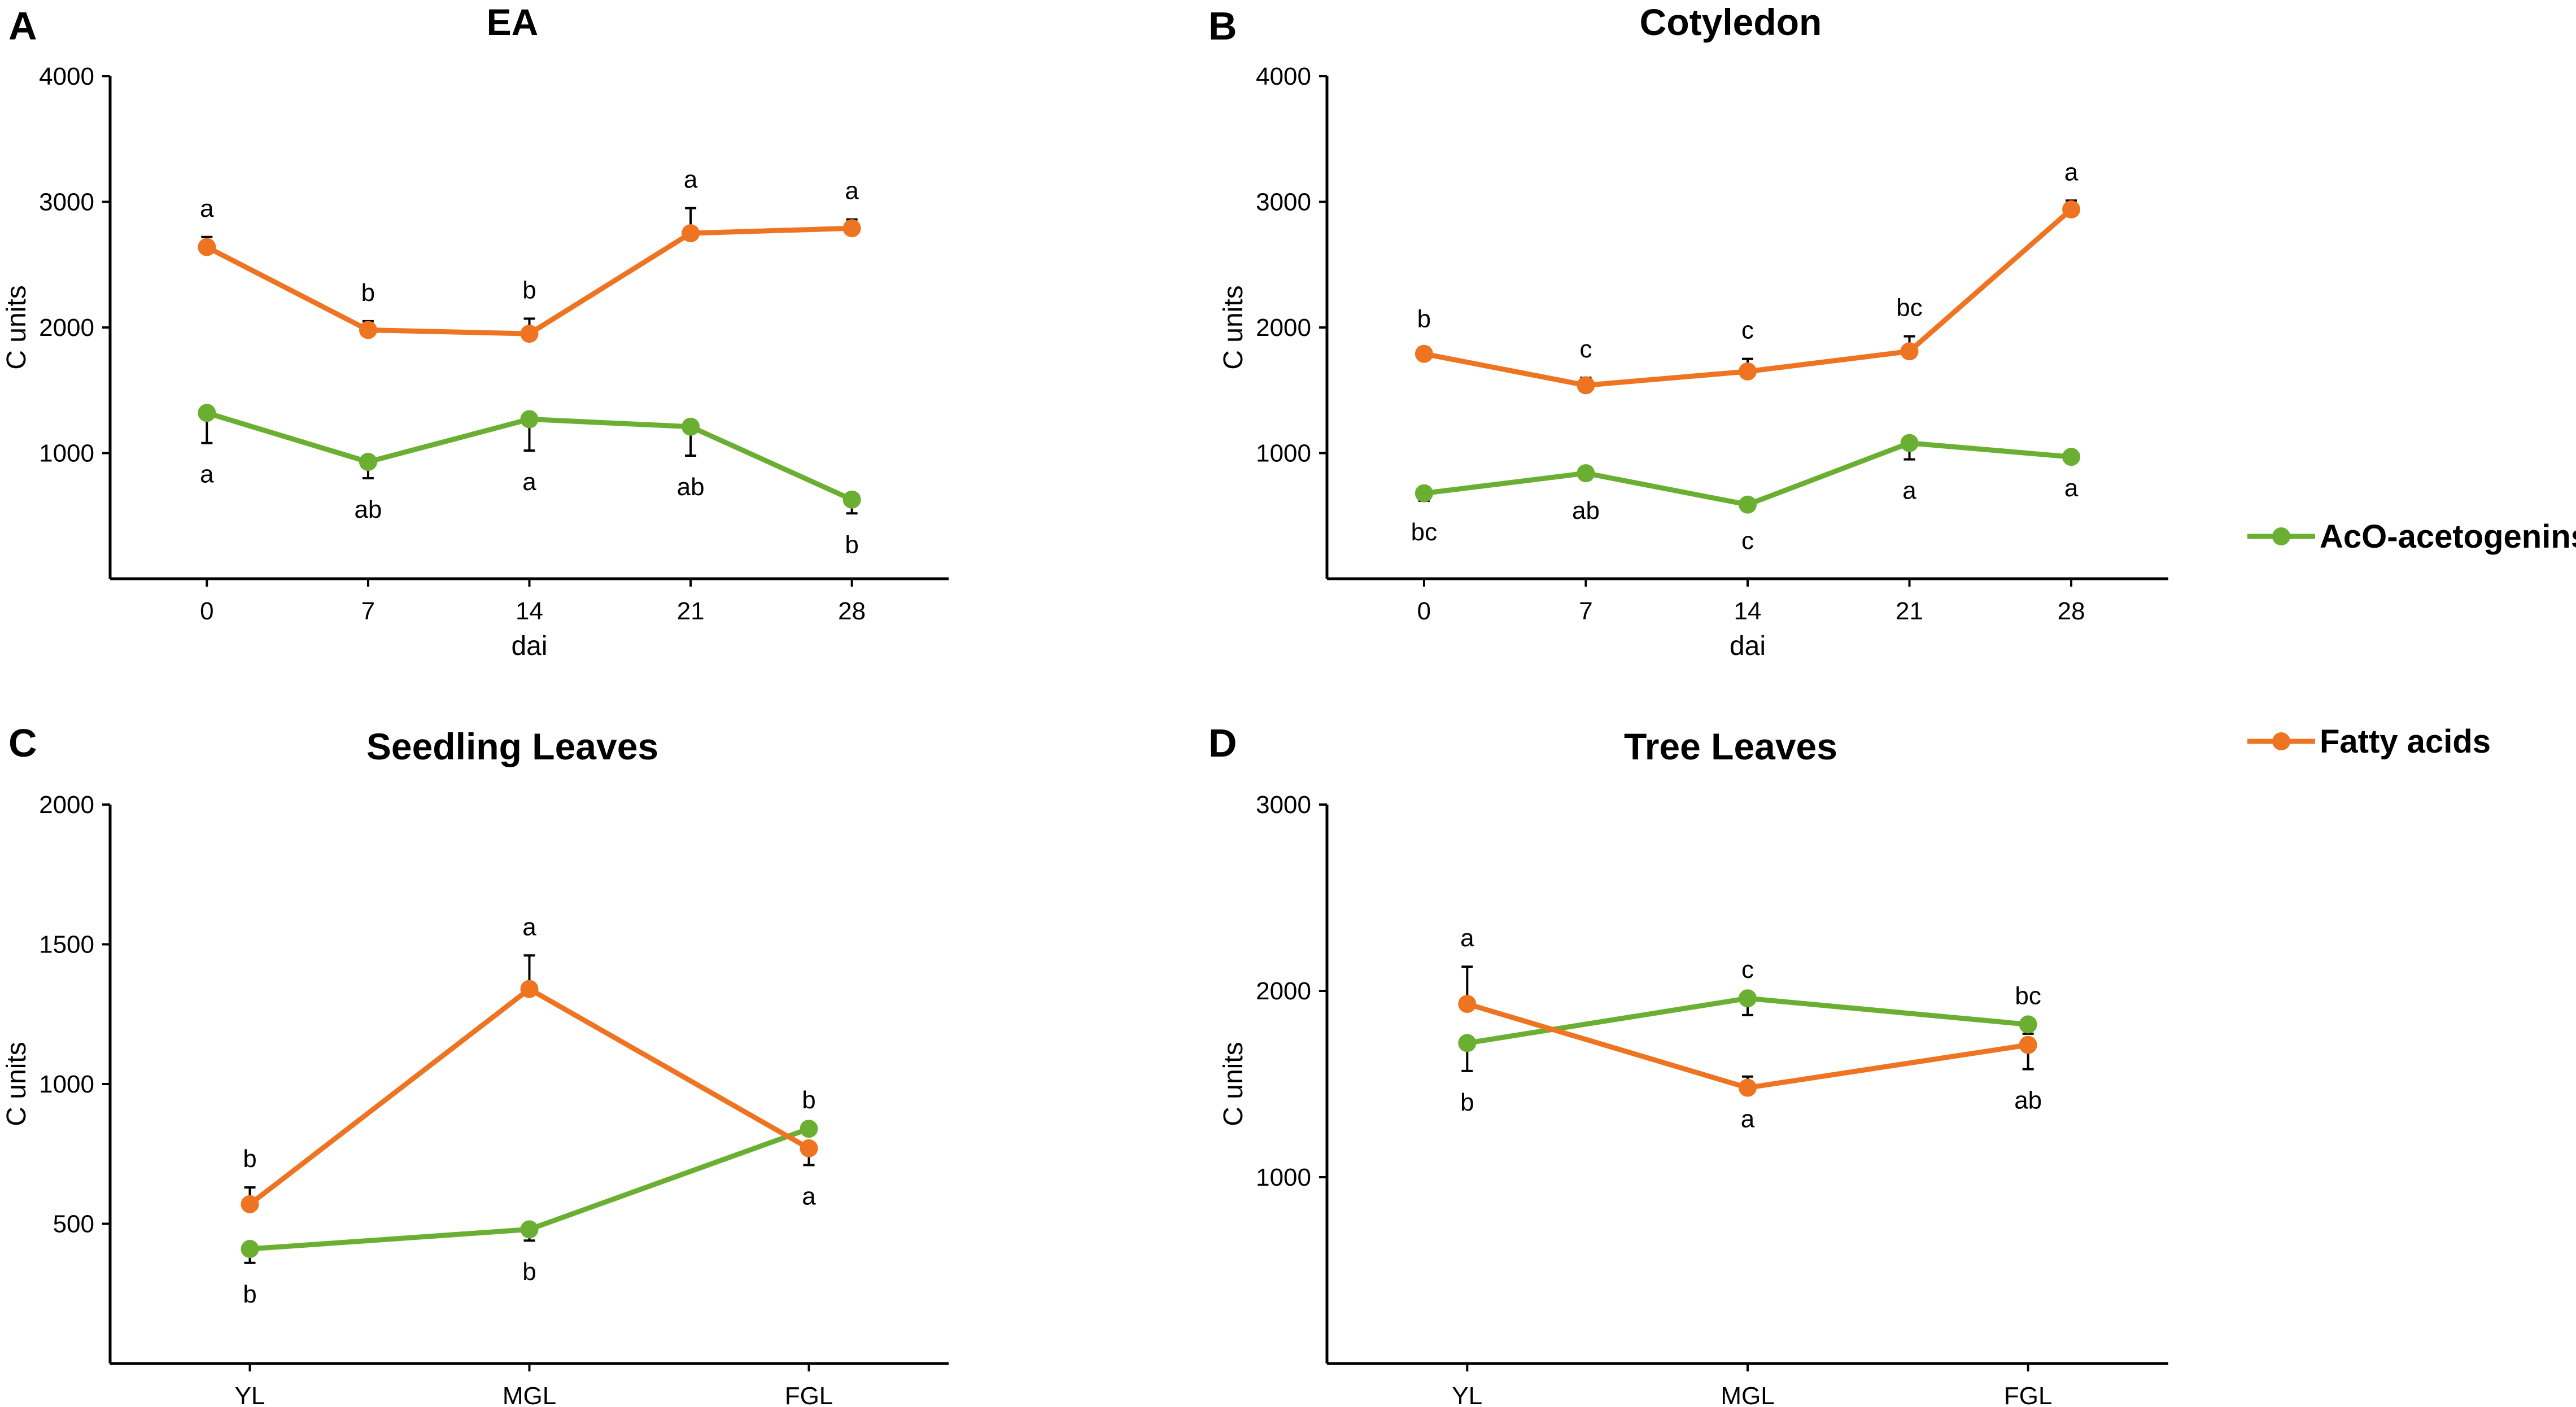 The width and height of the screenshot is (2576, 1407). Describe the element at coordinates (2406, 741) in the screenshot. I see `legend-label-fatty-acids: Fatty acids` at that location.